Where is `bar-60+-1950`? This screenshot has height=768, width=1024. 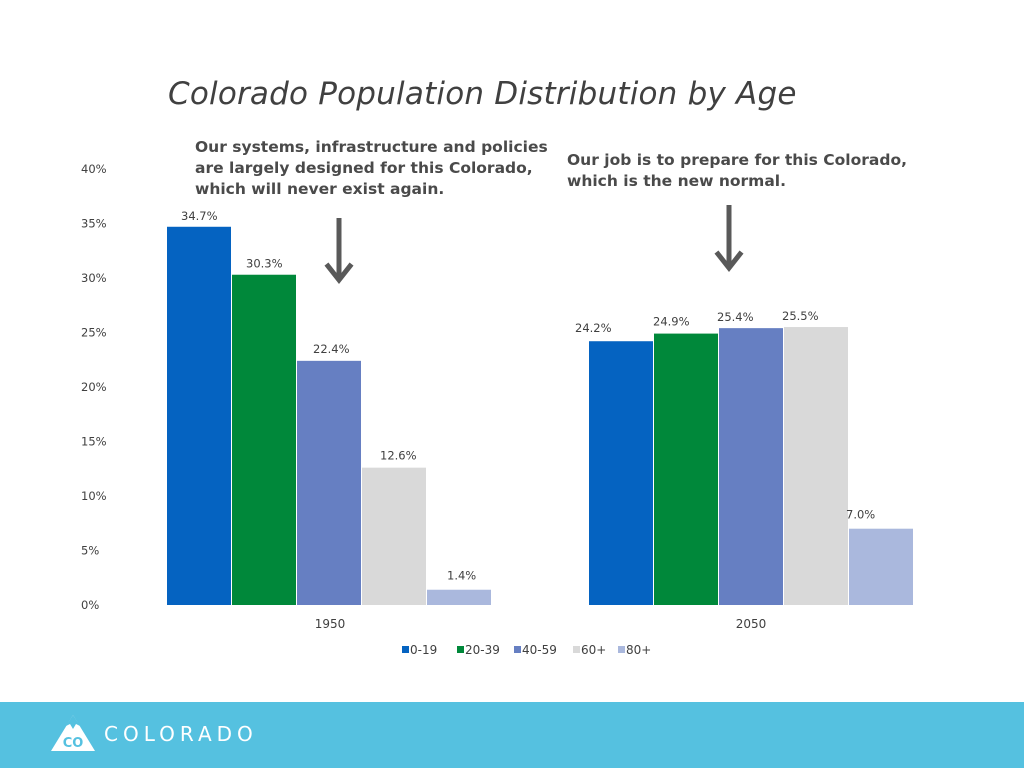 bar-60+-1950 is located at coordinates (394, 536).